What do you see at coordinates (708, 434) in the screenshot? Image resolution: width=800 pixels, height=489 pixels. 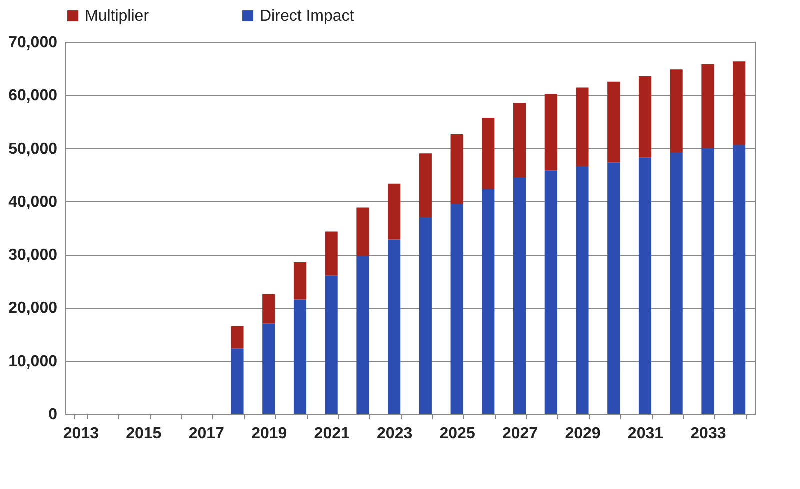 I see `x-tick-label: 2033` at bounding box center [708, 434].